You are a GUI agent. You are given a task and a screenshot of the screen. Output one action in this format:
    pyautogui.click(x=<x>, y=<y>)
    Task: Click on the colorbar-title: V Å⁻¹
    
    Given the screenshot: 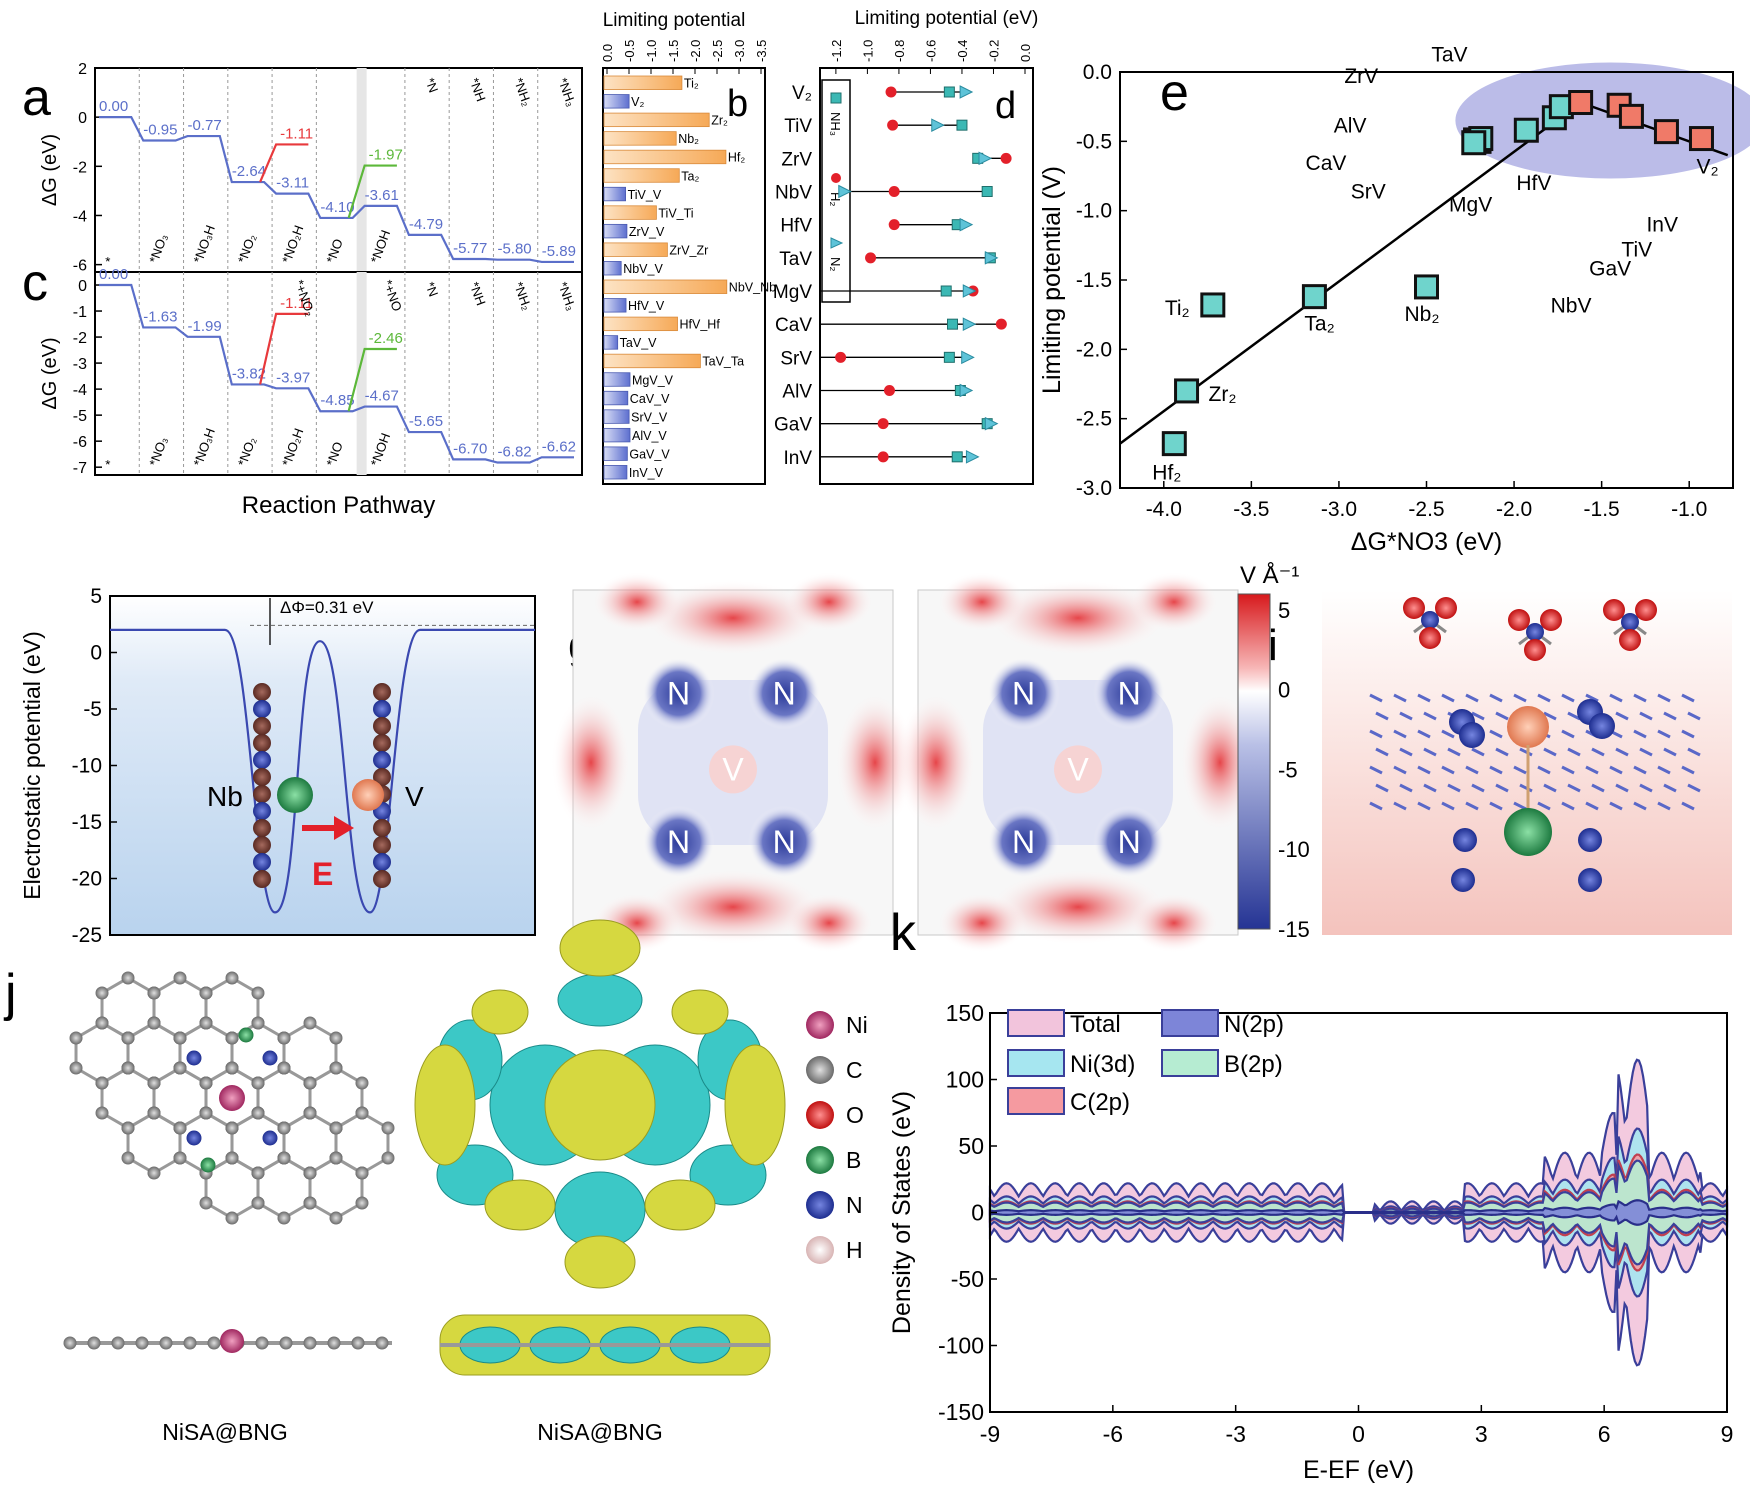 What is the action you would take?
    pyautogui.click(x=1269, y=575)
    